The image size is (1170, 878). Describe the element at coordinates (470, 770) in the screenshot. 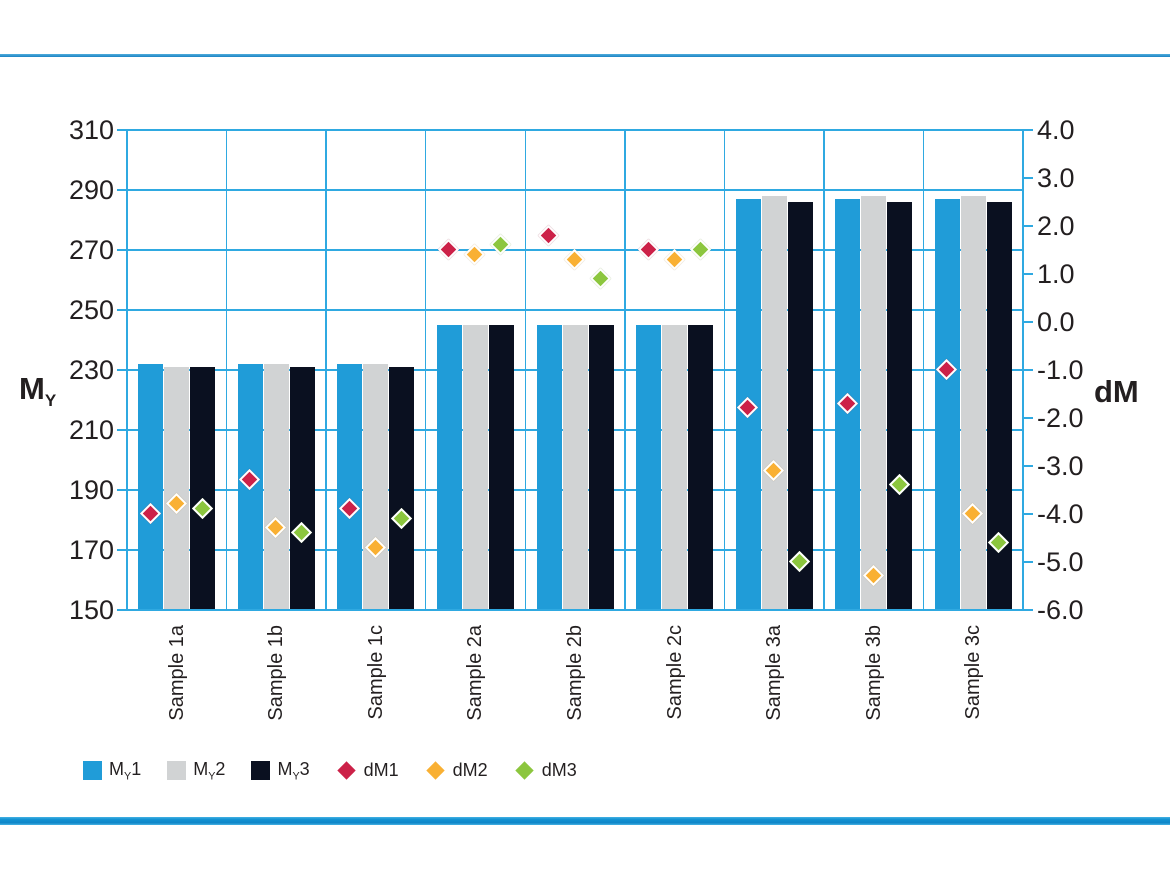

I see `legend-label-dm2: dM2` at that location.